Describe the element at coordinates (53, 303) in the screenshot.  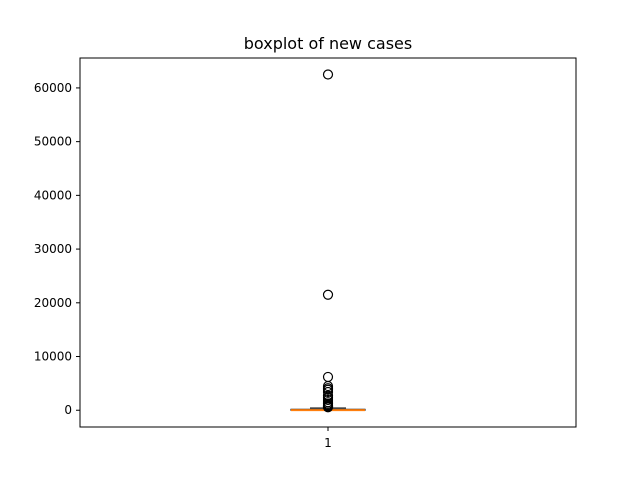
I see `y-tick-label: 20000` at that location.